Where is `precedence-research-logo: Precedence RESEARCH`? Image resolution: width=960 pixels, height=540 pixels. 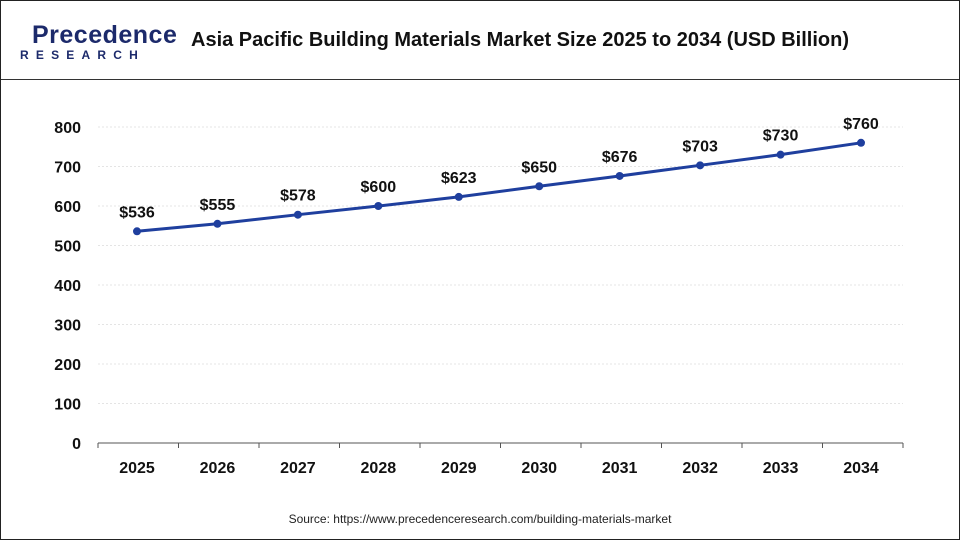
precedence-research-logo: Precedence RESEARCH is located at coordinates (97, 43).